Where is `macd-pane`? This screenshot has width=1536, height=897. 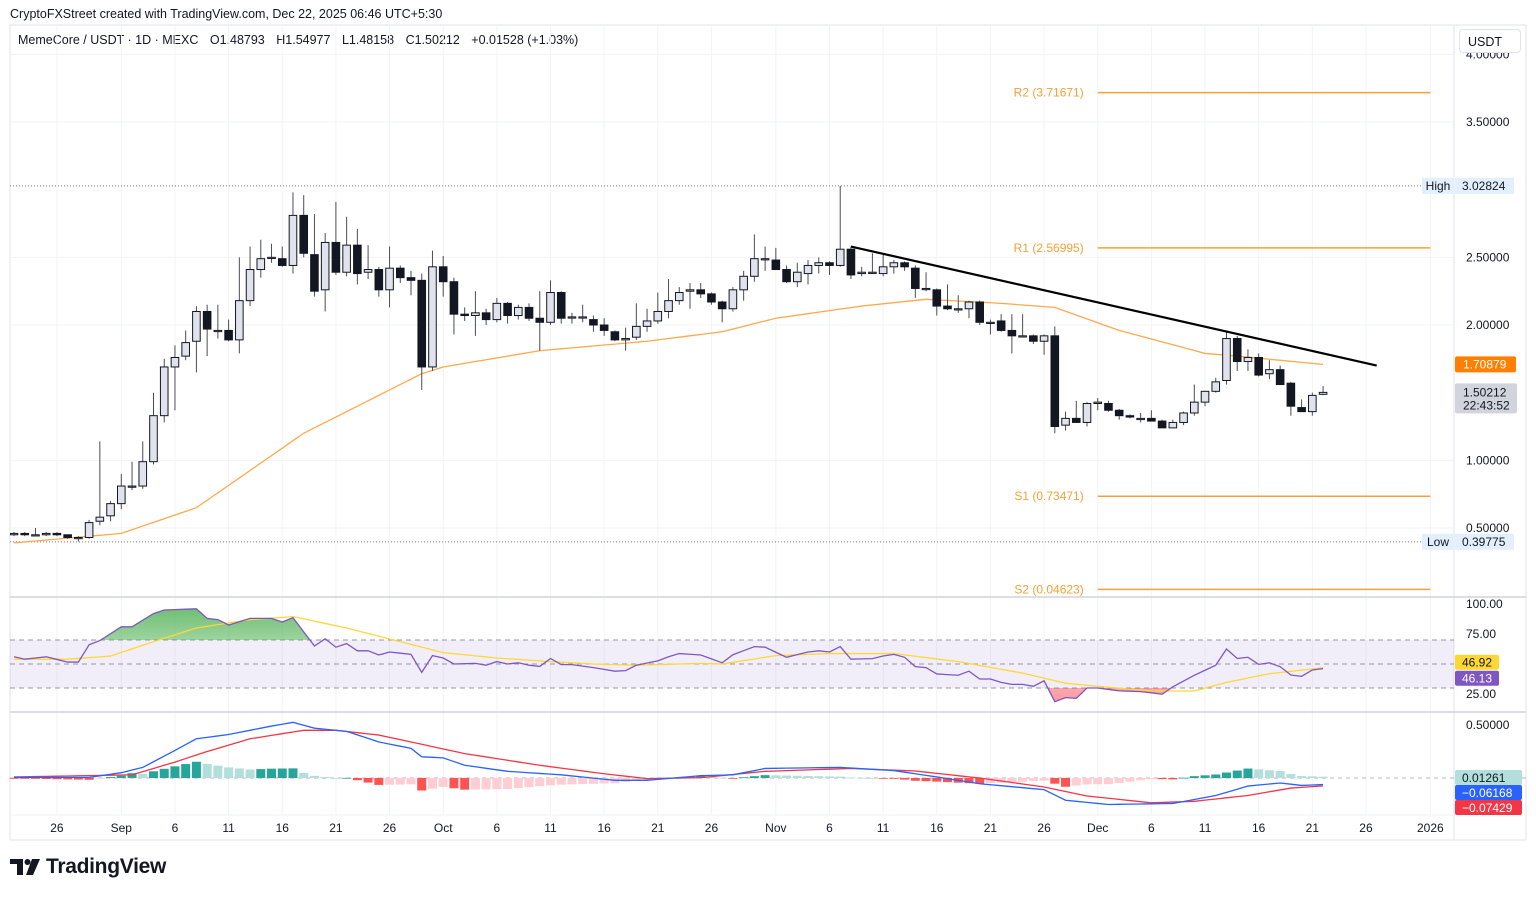
macd-pane is located at coordinates (768, 763).